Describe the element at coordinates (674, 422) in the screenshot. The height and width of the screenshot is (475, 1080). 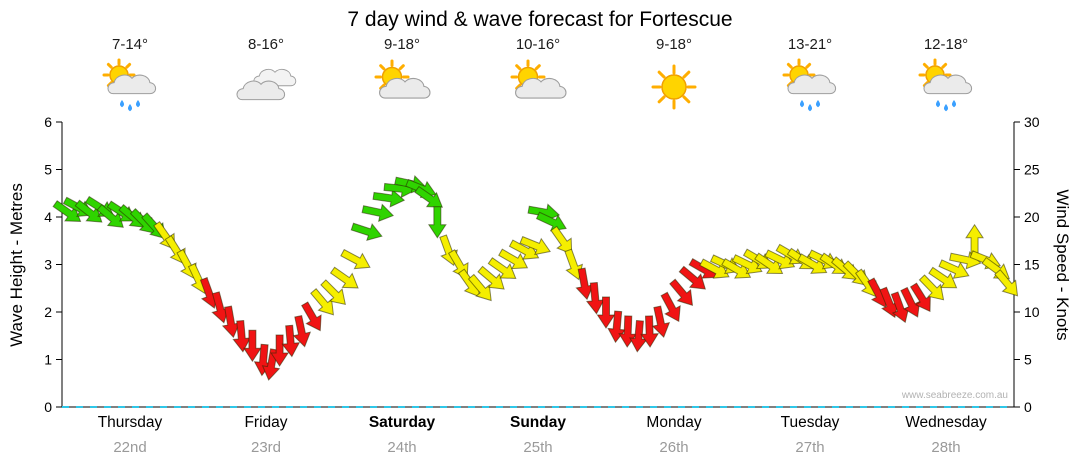
I see `day-name: Monday` at that location.